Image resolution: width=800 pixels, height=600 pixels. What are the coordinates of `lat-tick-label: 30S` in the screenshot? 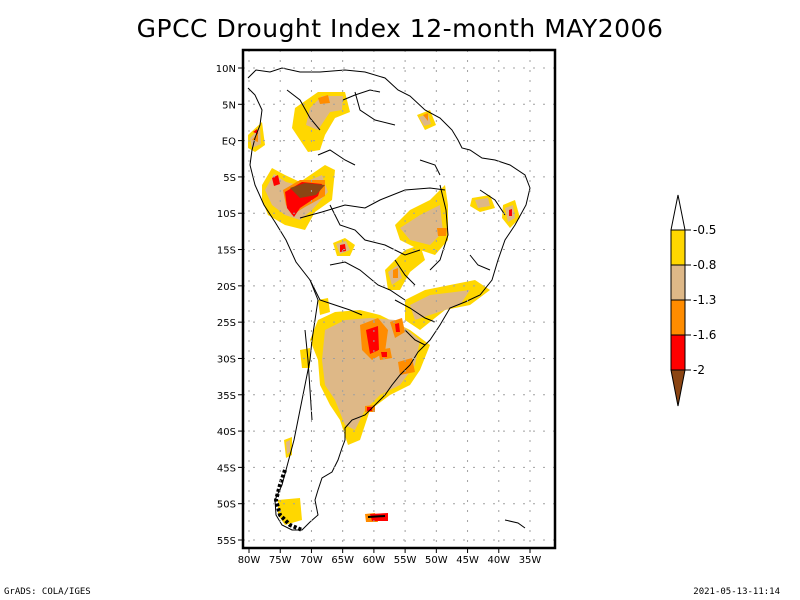 It's located at (226, 359).